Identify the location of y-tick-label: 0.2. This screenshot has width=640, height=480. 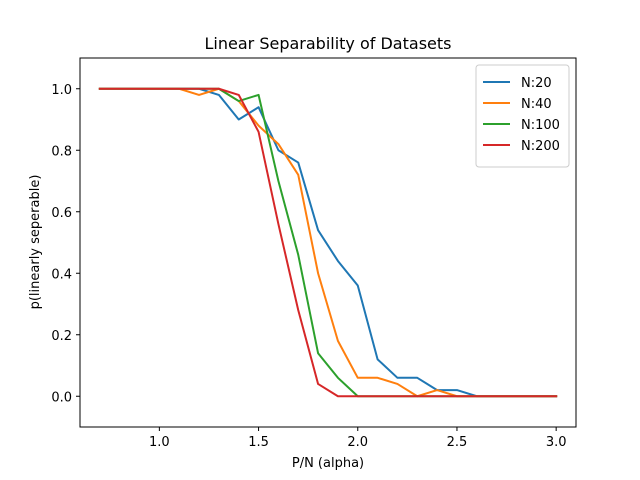
(61, 336).